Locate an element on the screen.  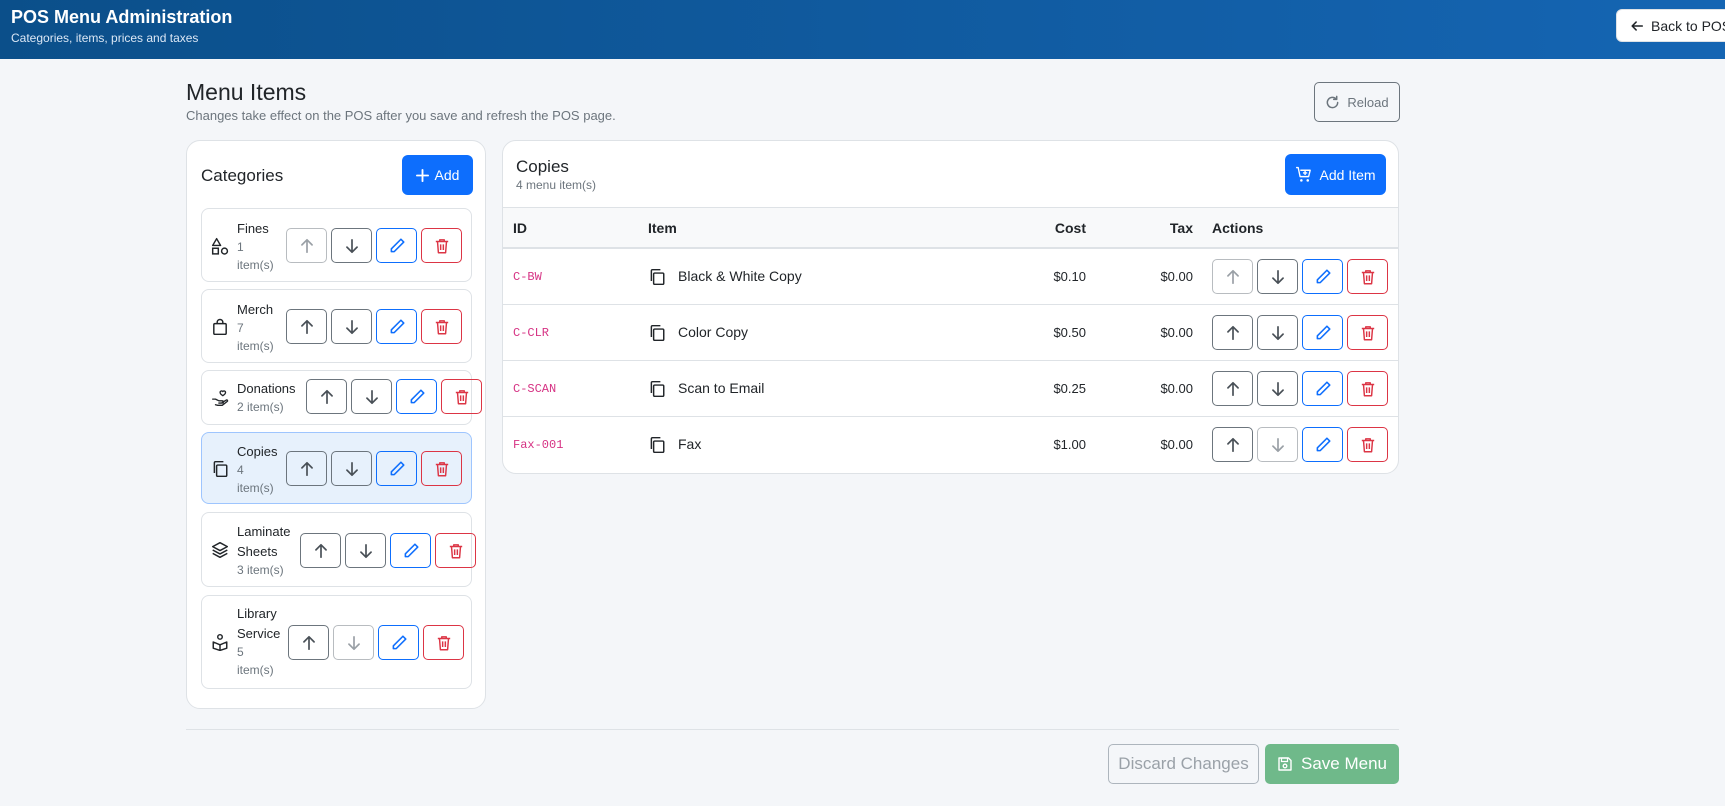
column-header-item: Item is located at coordinates (662, 228).